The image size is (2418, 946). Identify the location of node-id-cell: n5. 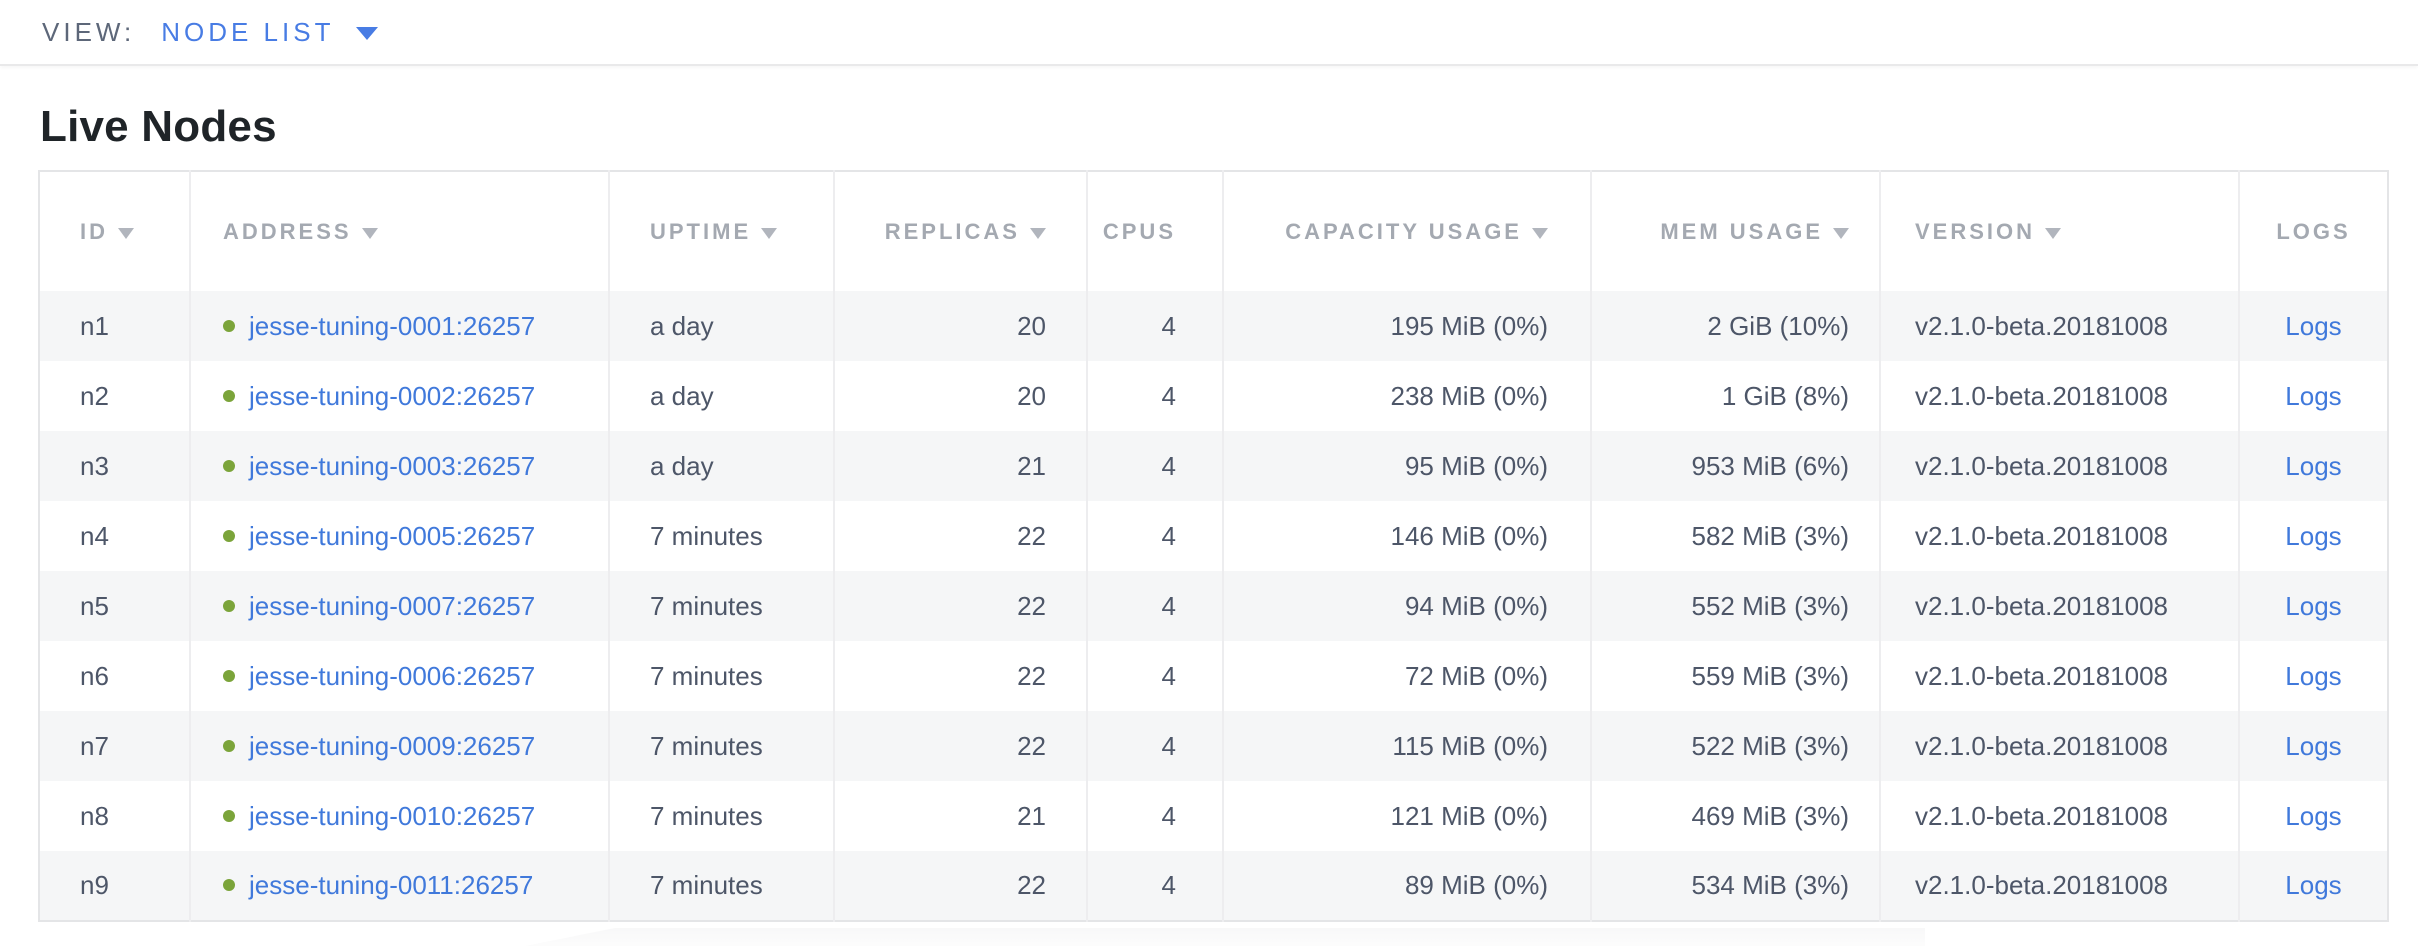
(115, 606).